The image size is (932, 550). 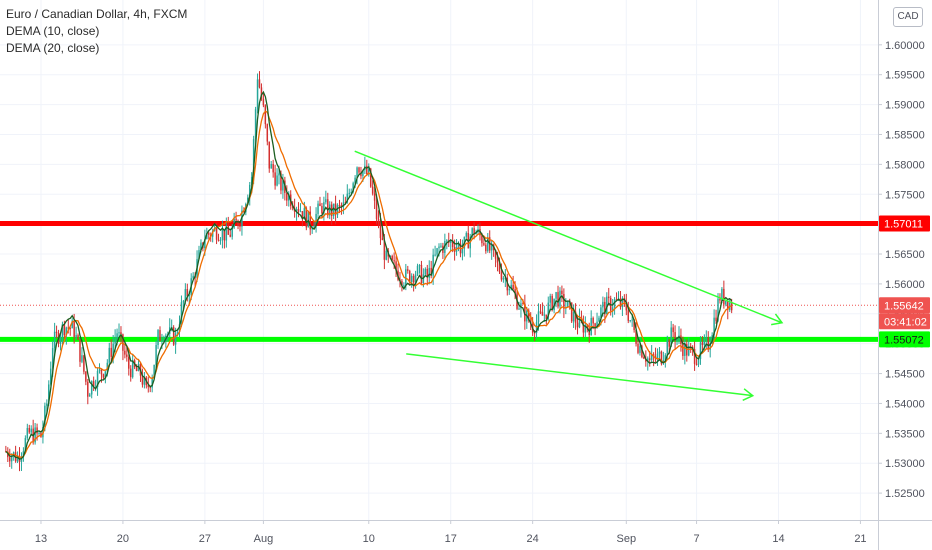 What do you see at coordinates (908, 17) in the screenshot?
I see `currency-button: CAD` at bounding box center [908, 17].